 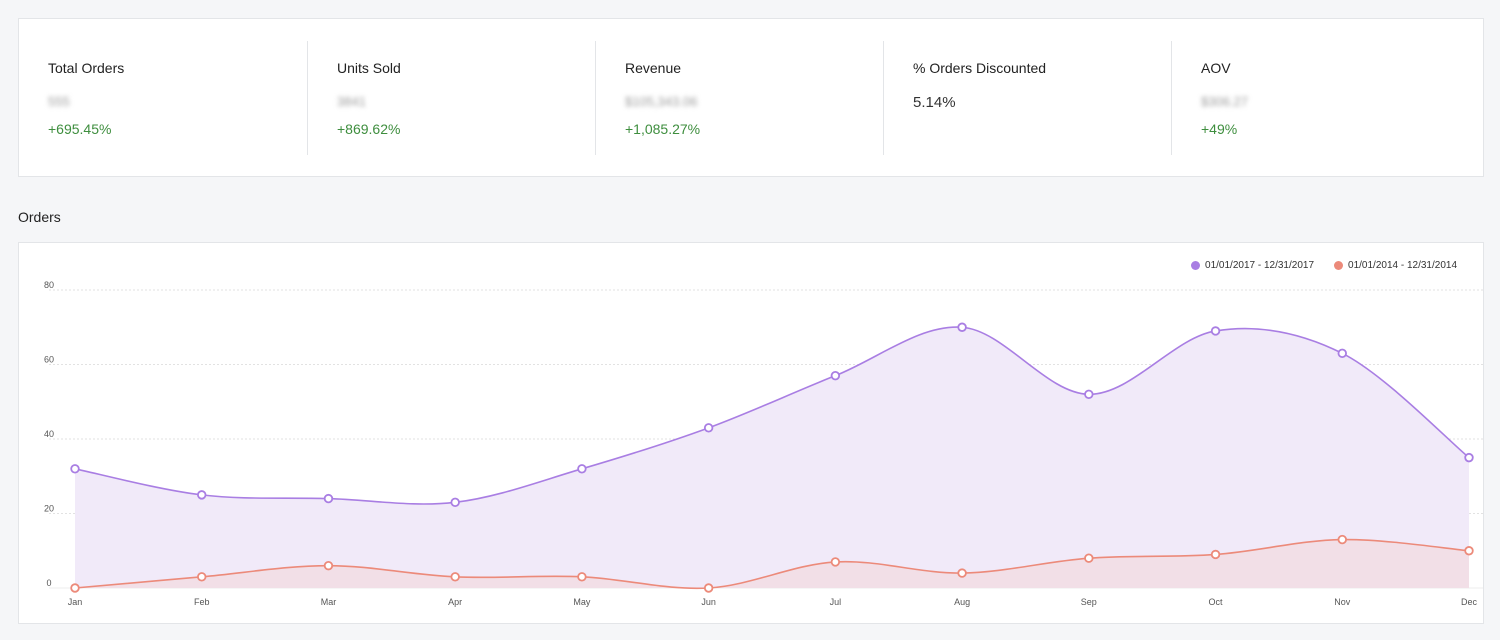 I want to click on x-tick-label: Oct, so click(x=1216, y=602).